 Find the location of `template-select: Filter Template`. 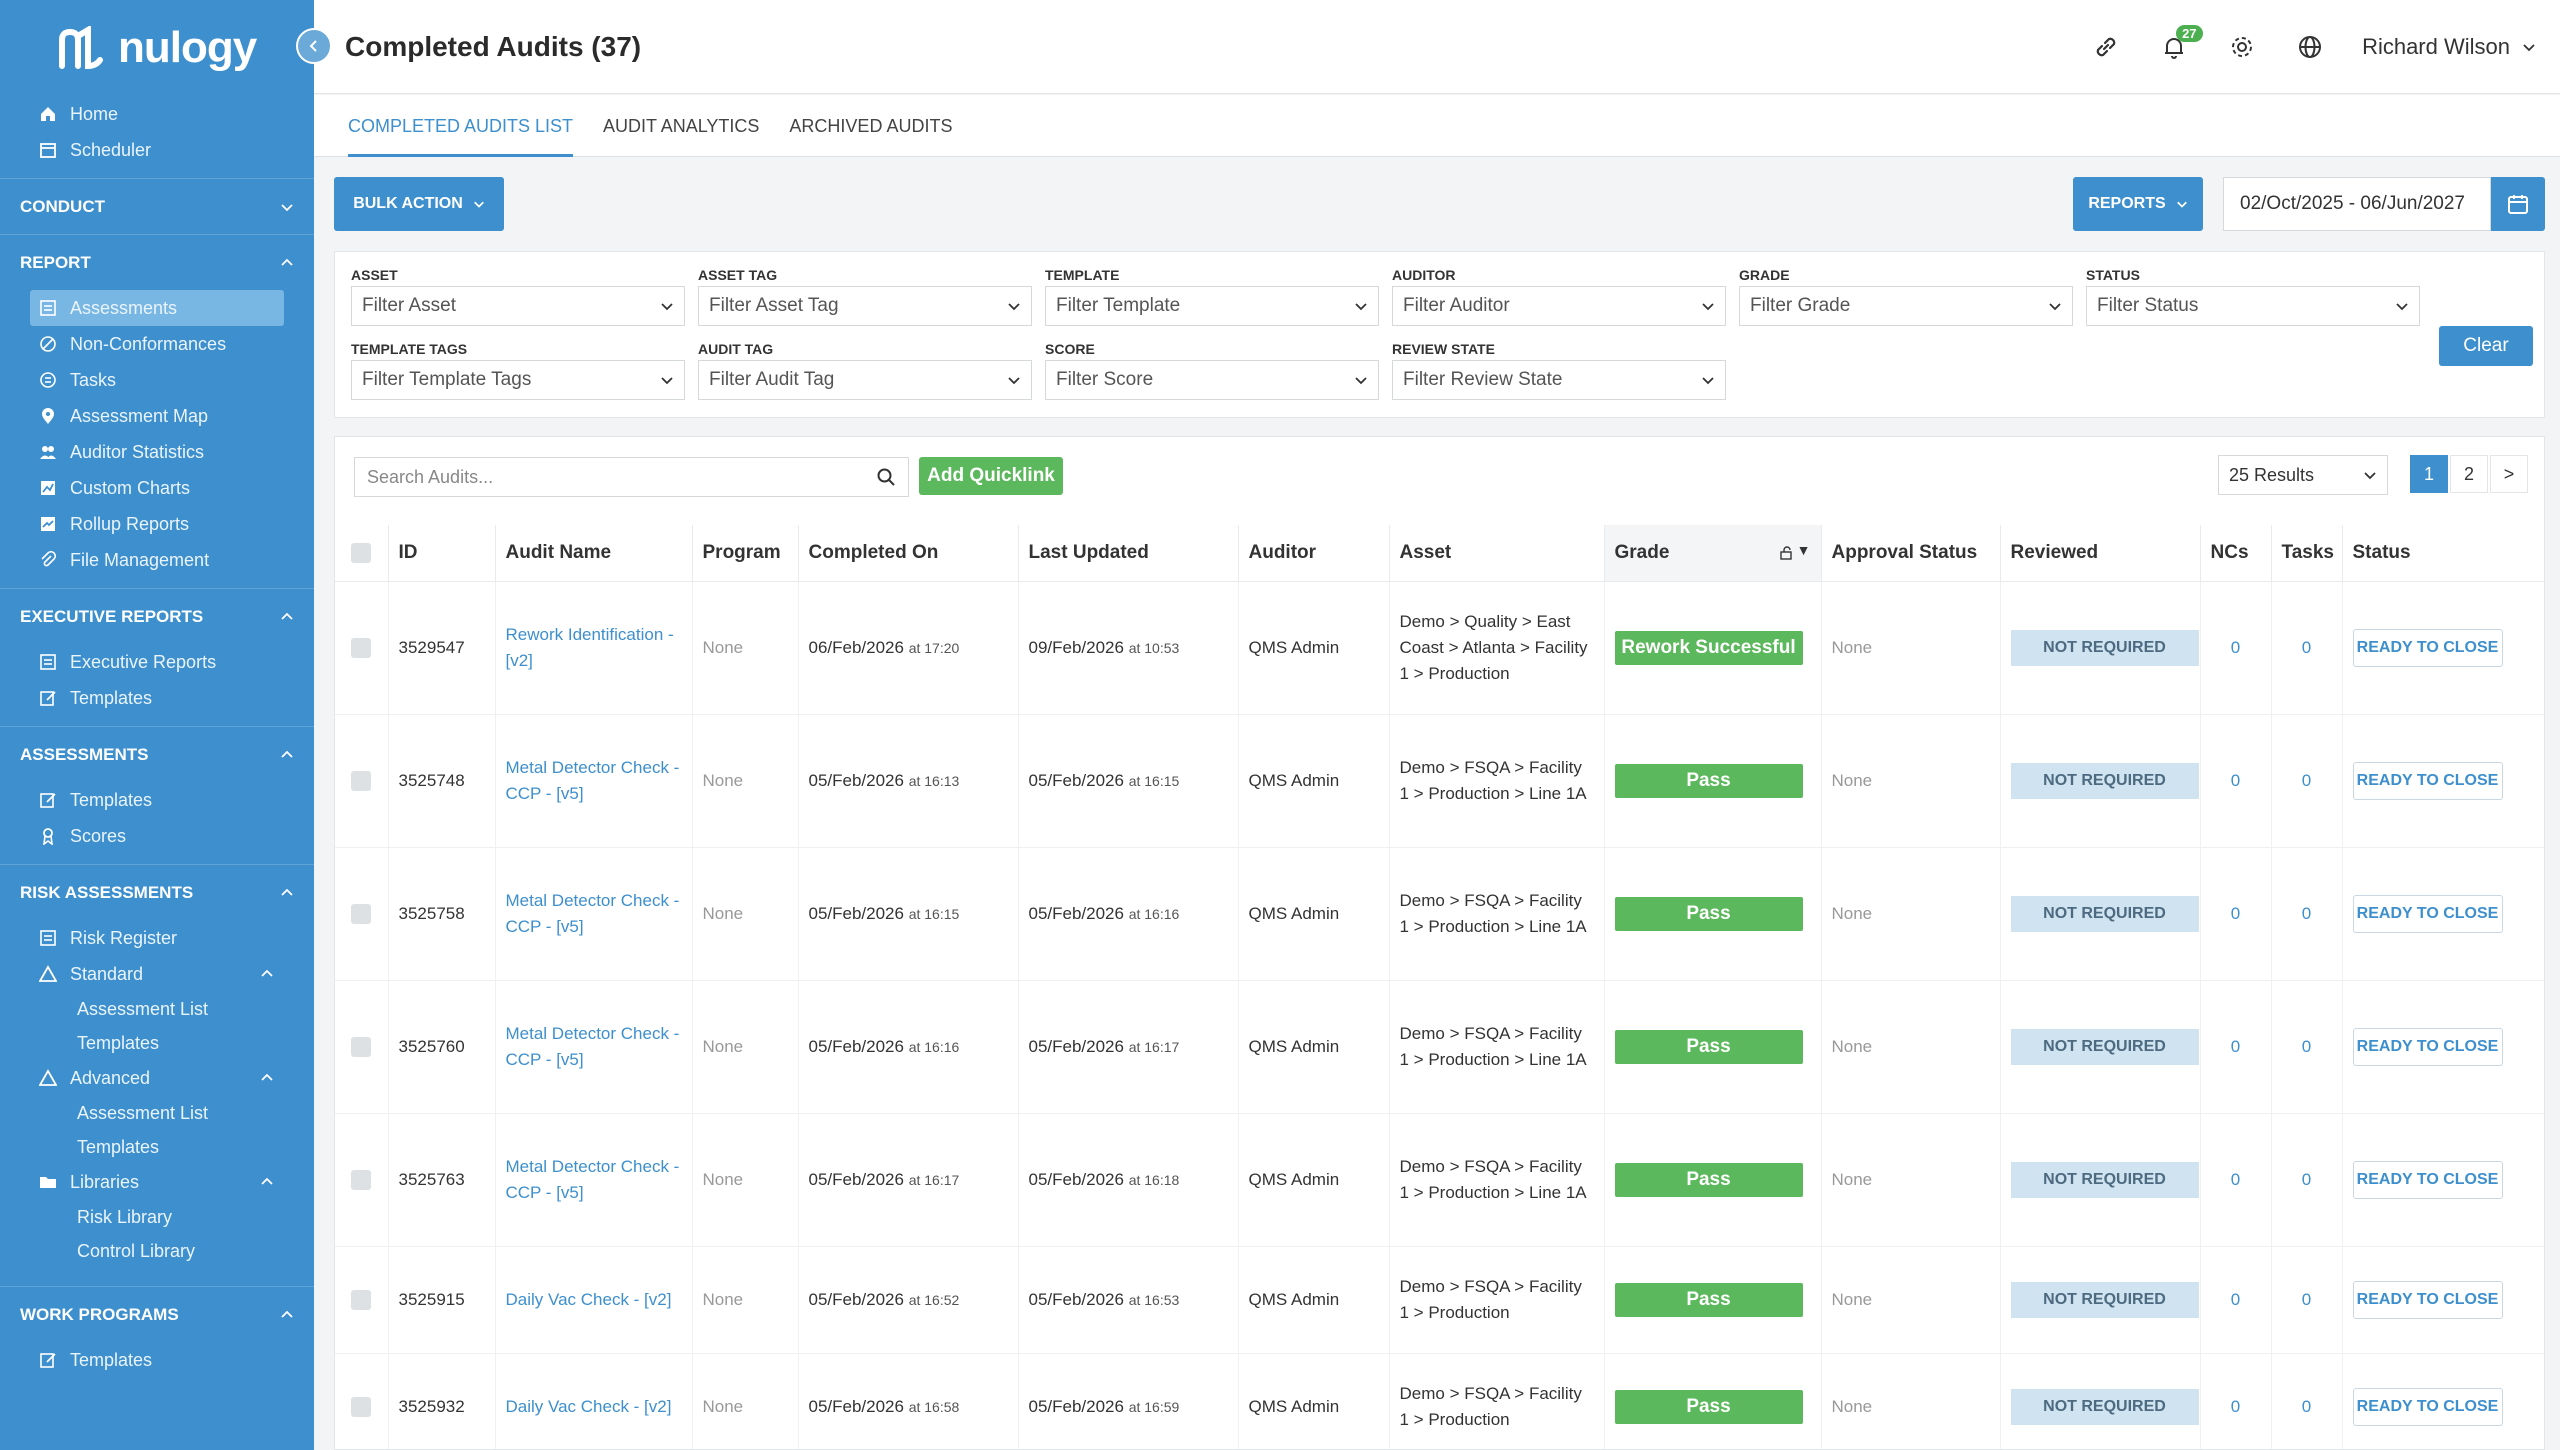

template-select: Filter Template is located at coordinates (1212, 306).